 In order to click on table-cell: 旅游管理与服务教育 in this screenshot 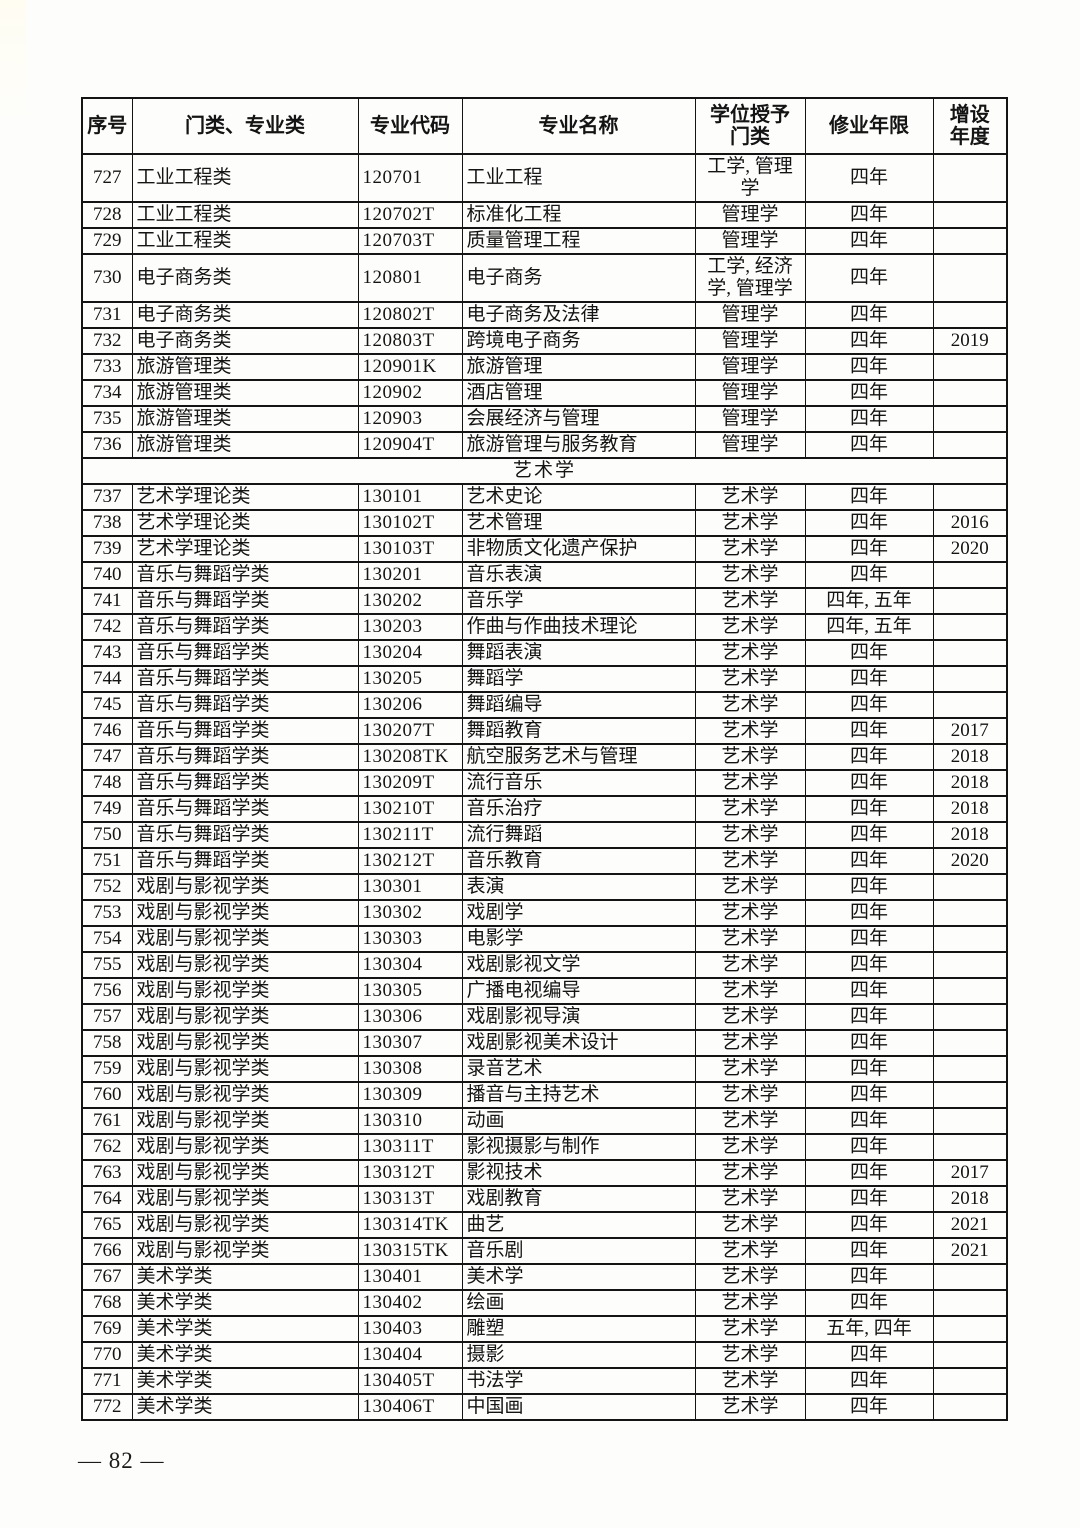, I will do `click(578, 445)`.